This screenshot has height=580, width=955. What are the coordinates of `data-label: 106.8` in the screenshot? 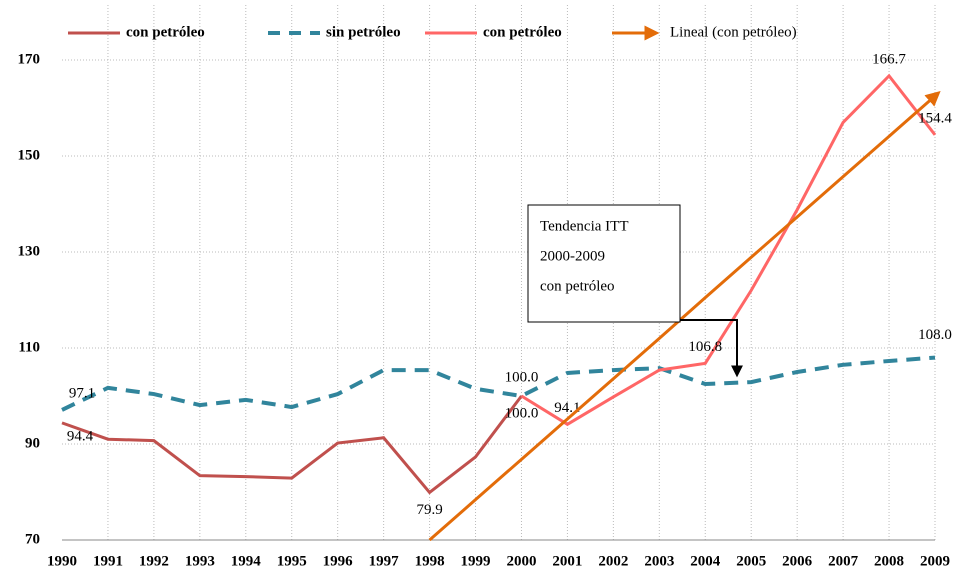 It's located at (705, 347).